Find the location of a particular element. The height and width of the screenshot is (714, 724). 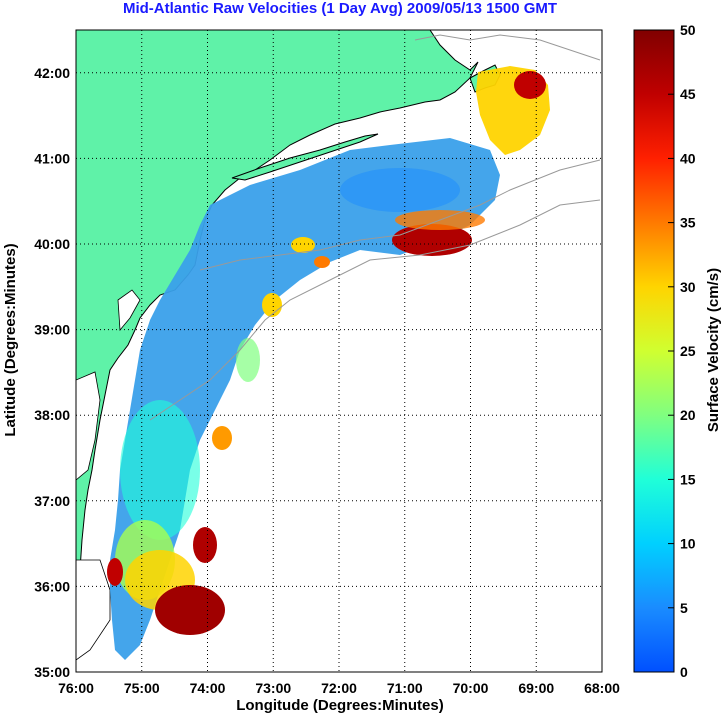

colorbar-tick-label: 45 is located at coordinates (688, 94).